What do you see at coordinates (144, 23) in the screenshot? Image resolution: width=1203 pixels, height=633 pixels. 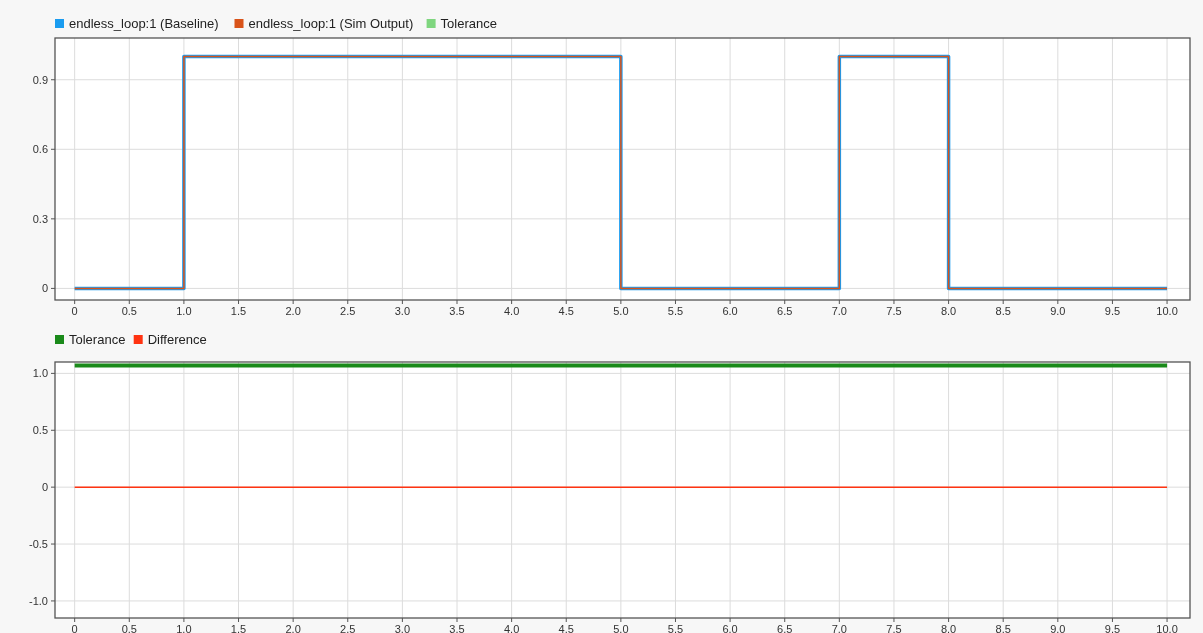 I see `legend-label: endless_loop:1 (Baseline)` at bounding box center [144, 23].